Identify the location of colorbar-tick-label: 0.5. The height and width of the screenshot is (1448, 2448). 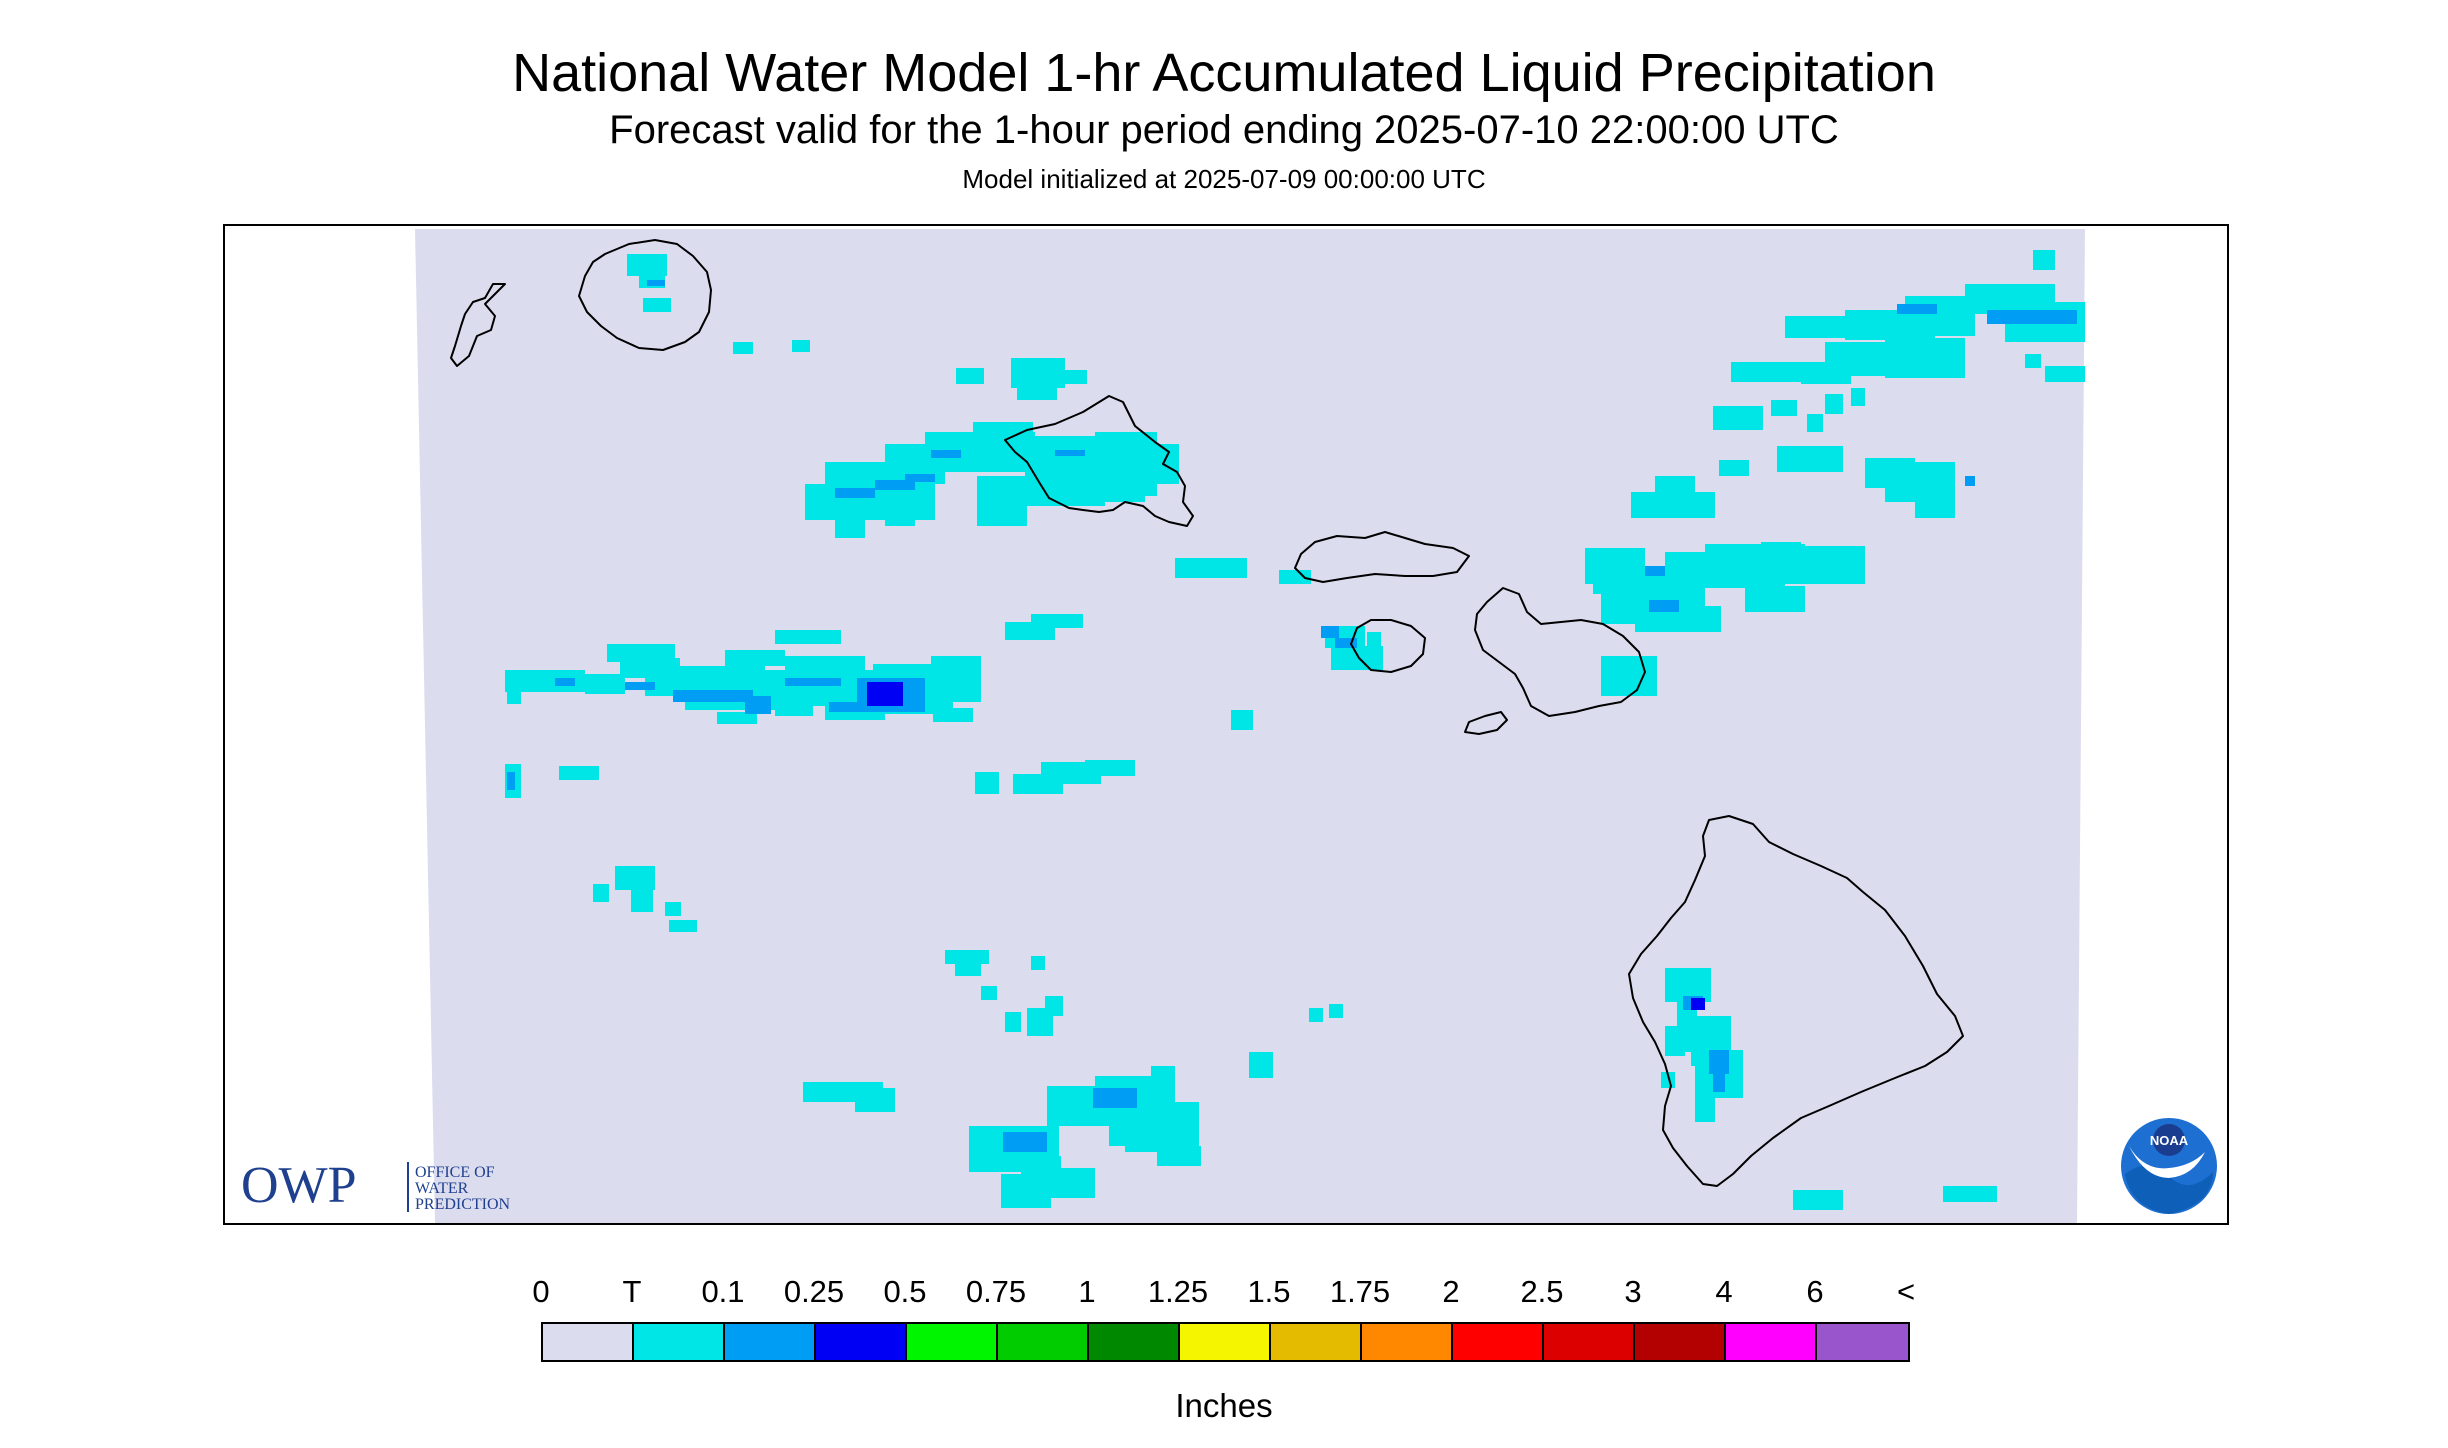
(905, 1291).